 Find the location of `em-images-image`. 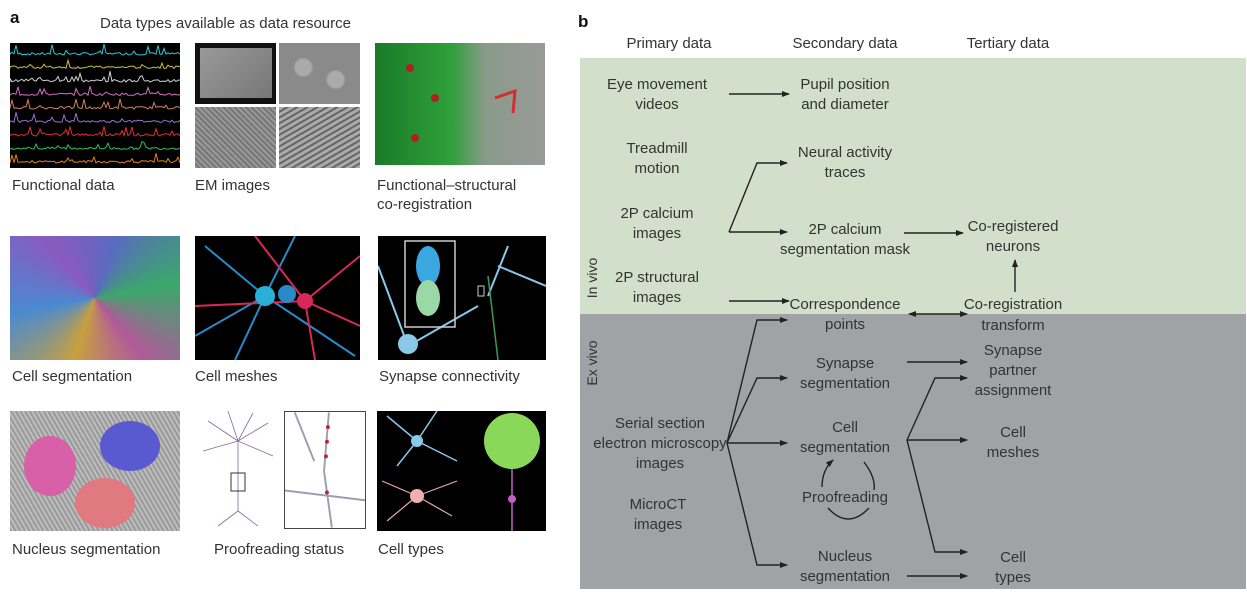

em-images-image is located at coordinates (277, 105).